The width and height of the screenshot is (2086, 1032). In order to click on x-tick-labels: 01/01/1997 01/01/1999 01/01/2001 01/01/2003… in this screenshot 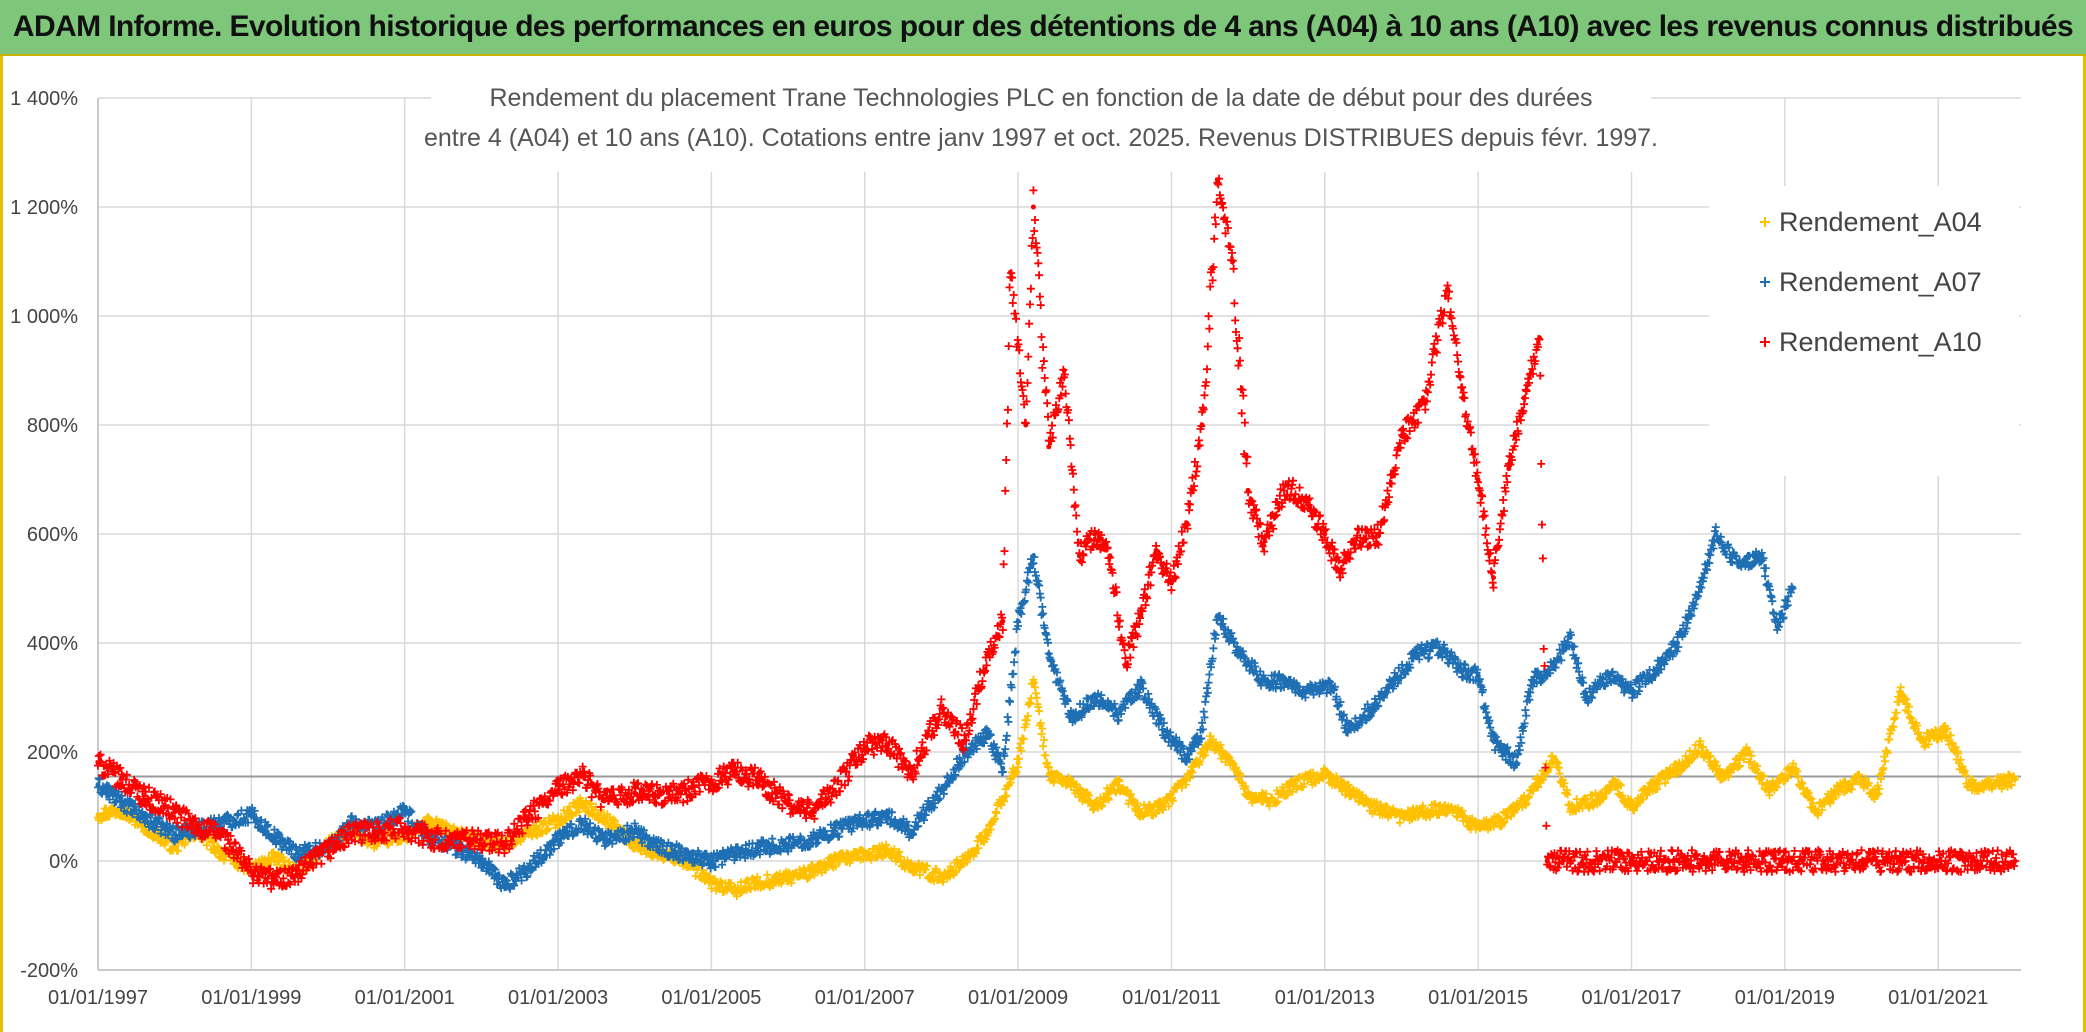, I will do `click(1018, 998)`.